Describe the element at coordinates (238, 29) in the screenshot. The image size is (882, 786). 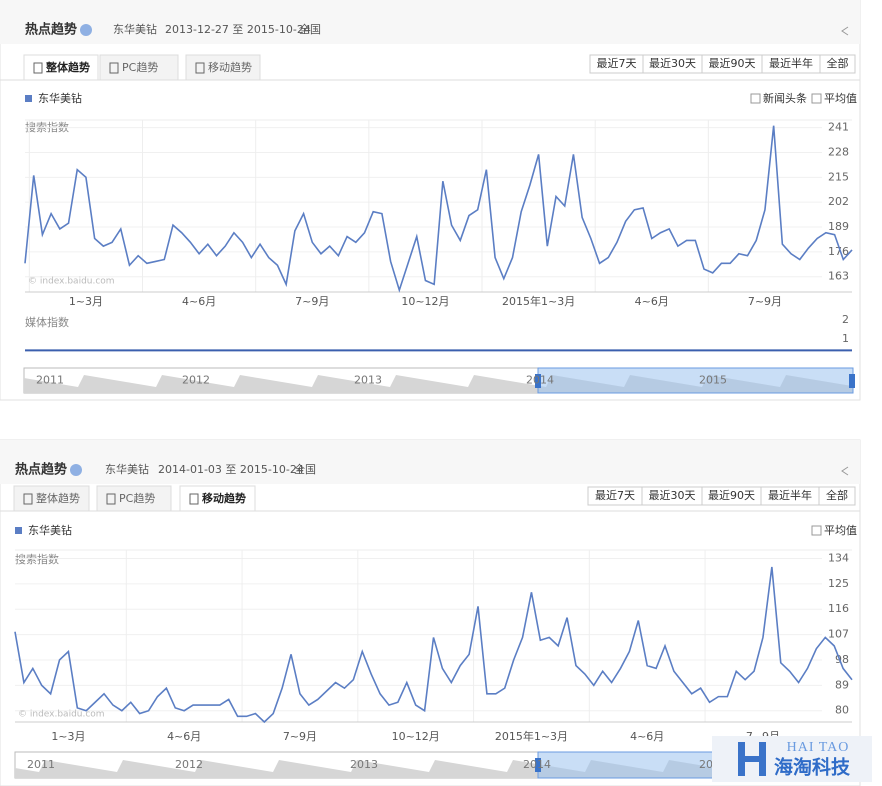
I see `date-range: 2013-12-27 至 2015-10-24` at that location.